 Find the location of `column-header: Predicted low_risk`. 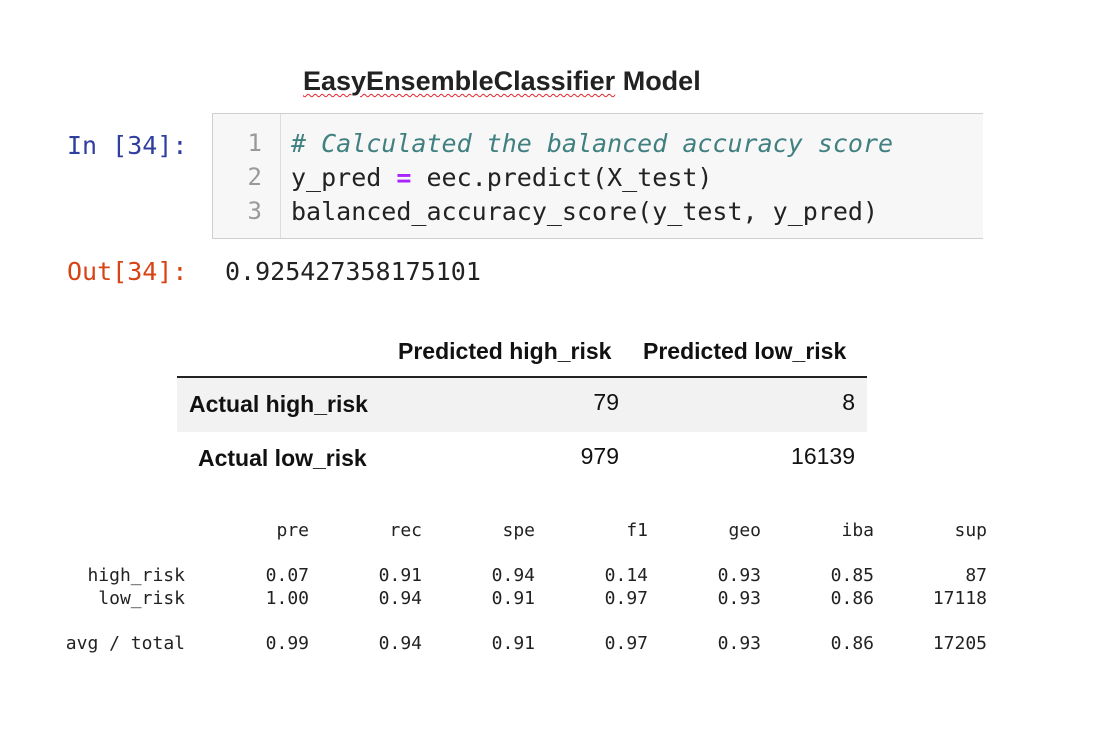

column-header: Predicted low_risk is located at coordinates (745, 351).